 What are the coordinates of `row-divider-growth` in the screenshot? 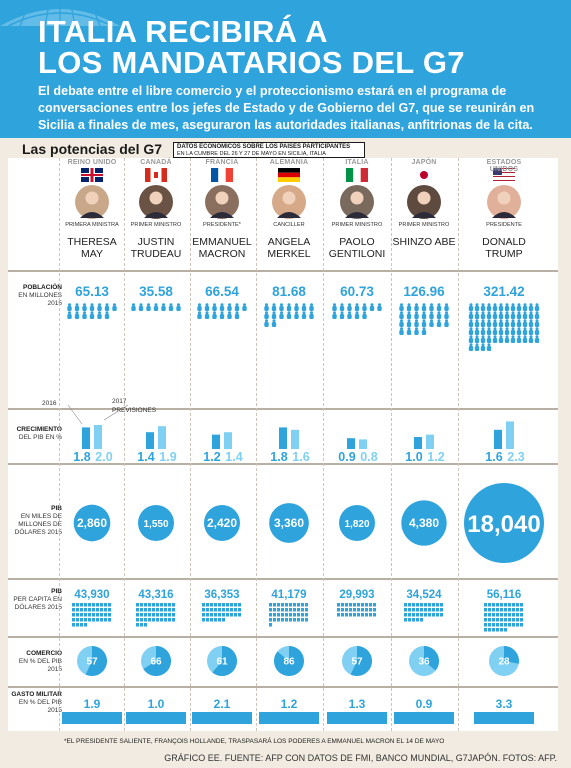 It's located at (283, 409).